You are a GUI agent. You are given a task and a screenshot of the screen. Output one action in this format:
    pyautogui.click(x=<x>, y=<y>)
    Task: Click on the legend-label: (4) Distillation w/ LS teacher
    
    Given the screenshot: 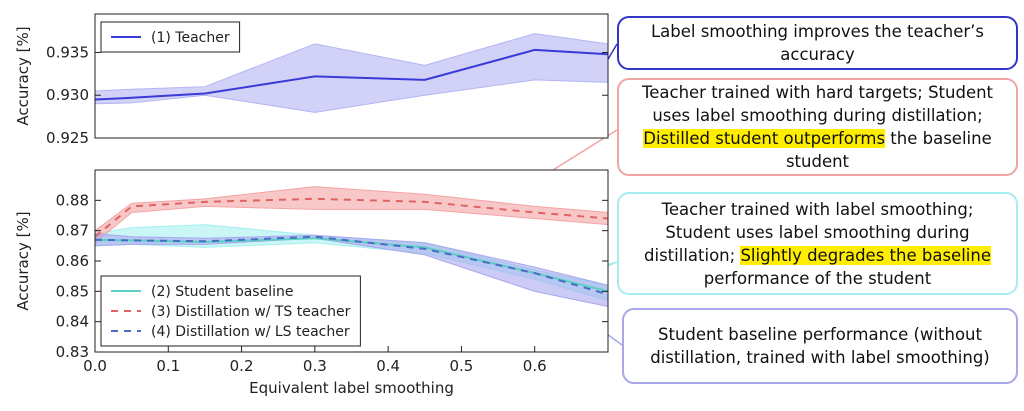 What is the action you would take?
    pyautogui.click(x=250, y=332)
    